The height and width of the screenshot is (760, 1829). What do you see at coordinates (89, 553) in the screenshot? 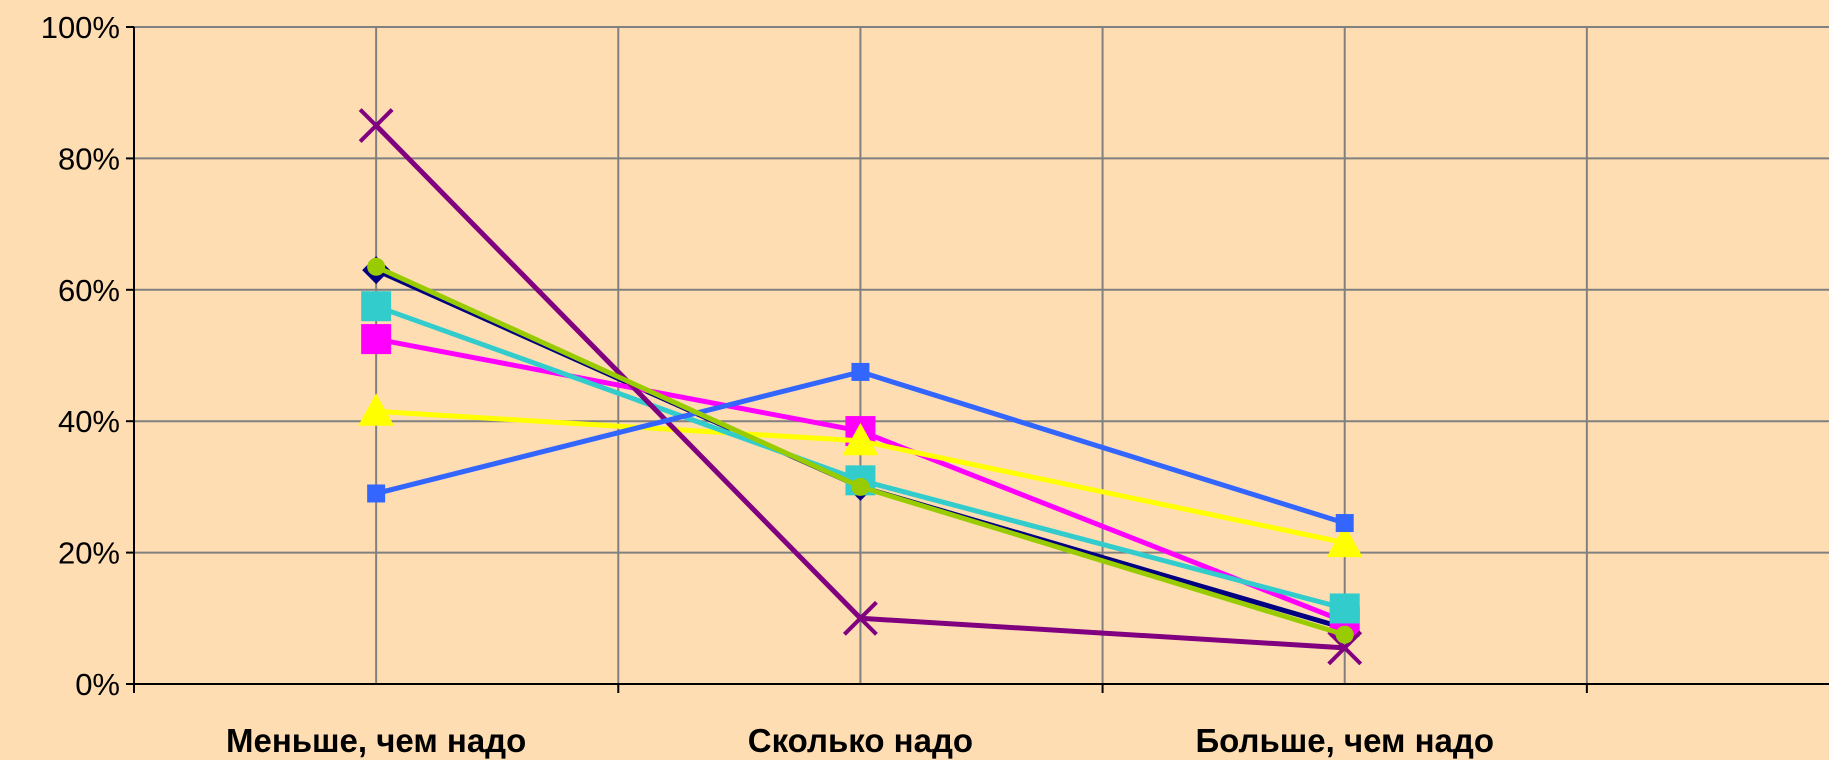
I see `y-tick-label: 20%` at bounding box center [89, 553].